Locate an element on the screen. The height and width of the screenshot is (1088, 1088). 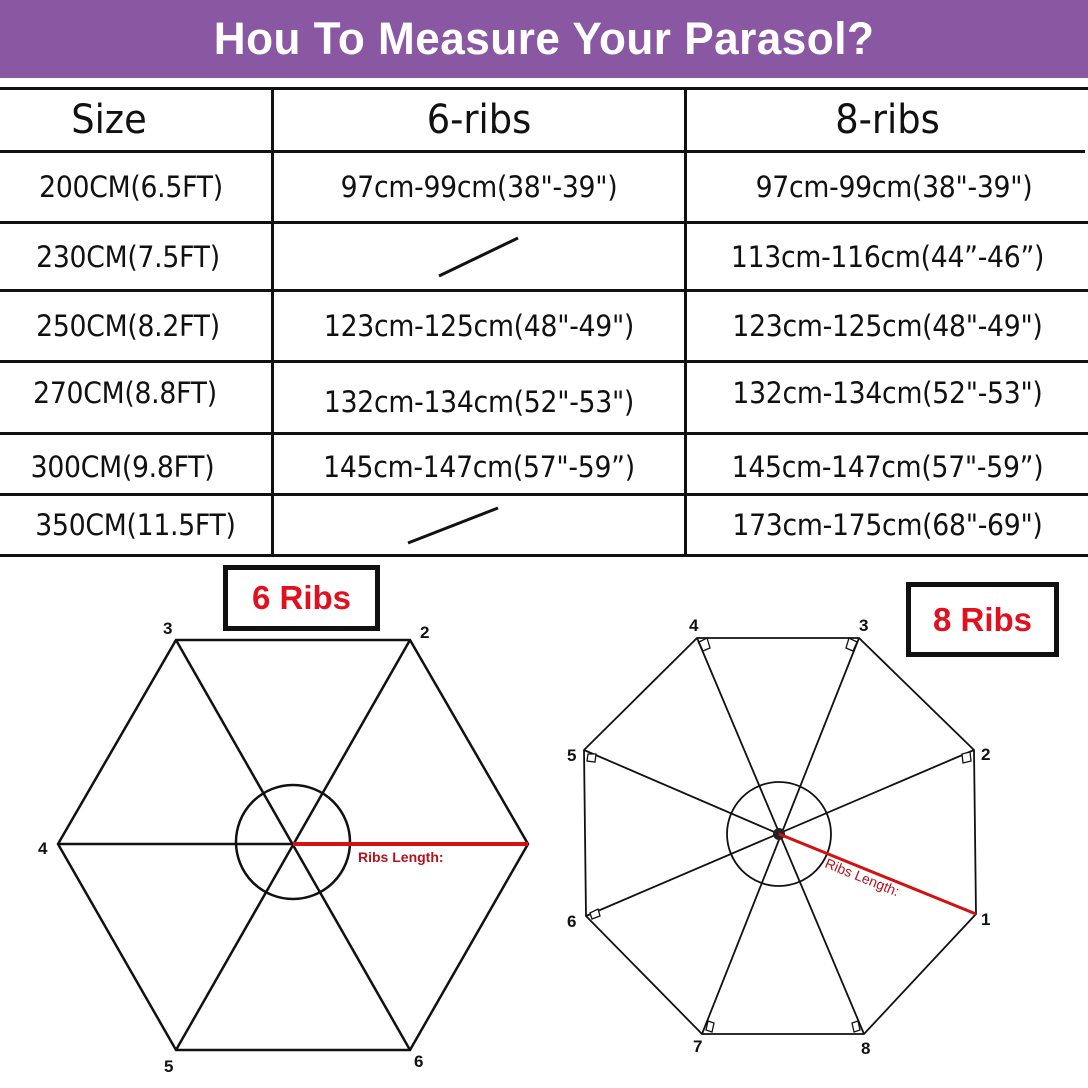
eight-ribs-label: 8 Ribs is located at coordinates (982, 619).